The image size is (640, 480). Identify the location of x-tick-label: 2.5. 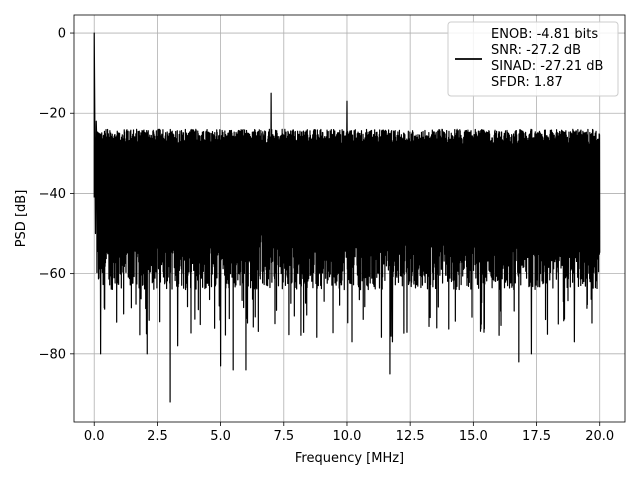
(157, 436).